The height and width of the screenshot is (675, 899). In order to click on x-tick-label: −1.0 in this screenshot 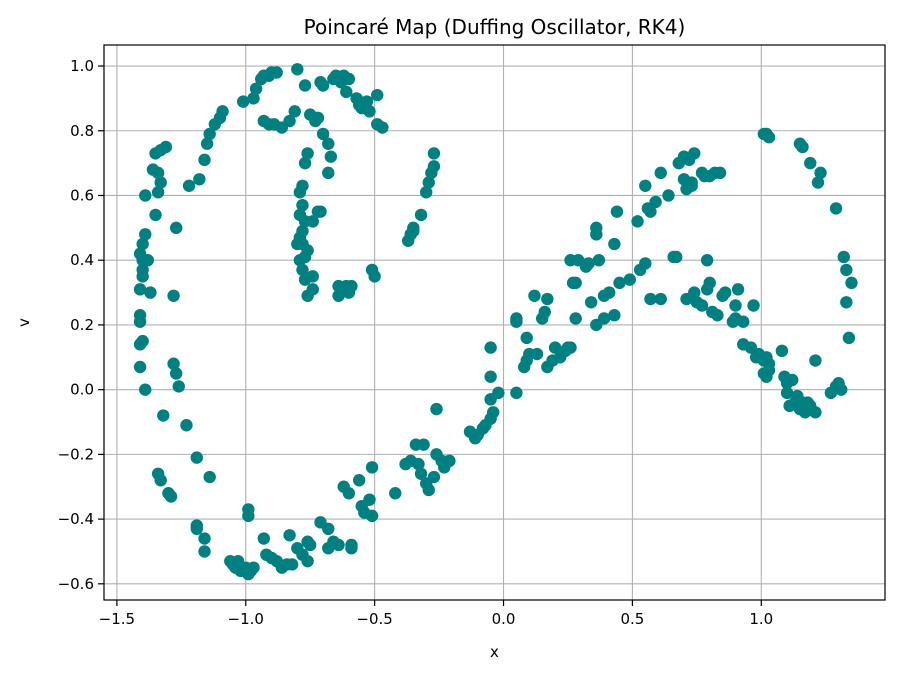, I will do `click(246, 619)`.